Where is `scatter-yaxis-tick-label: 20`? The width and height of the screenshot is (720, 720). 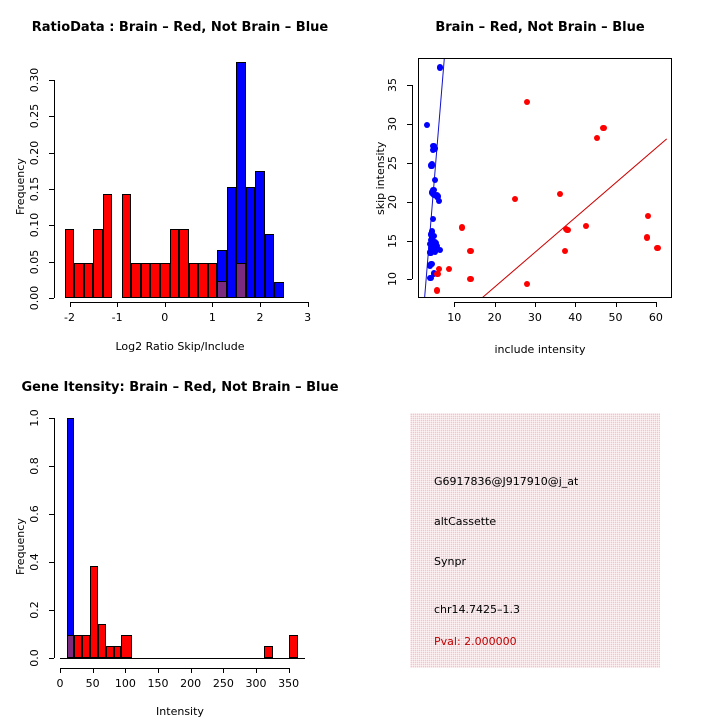 scatter-yaxis-tick-label: 20 is located at coordinates (392, 201).